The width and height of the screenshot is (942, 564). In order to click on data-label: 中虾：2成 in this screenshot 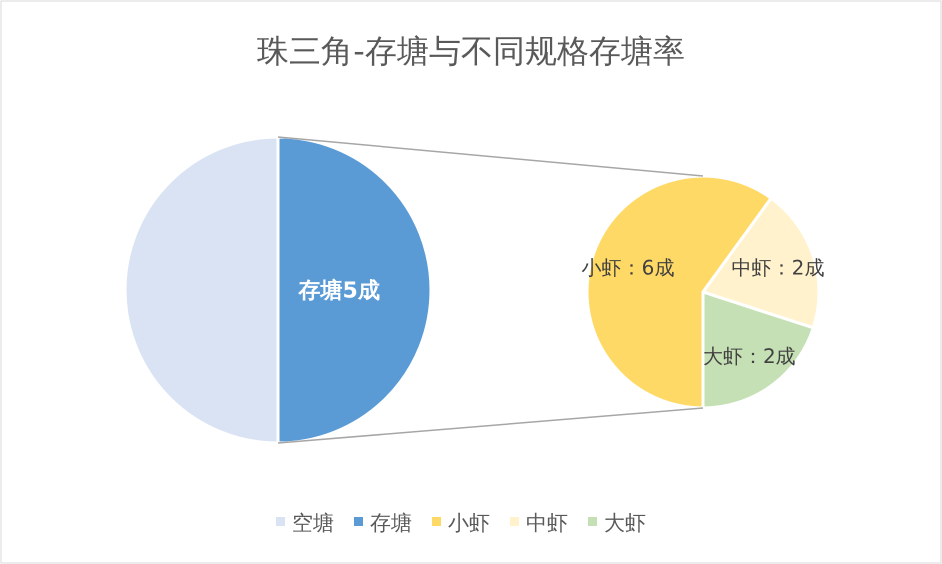, I will do `click(778, 268)`.